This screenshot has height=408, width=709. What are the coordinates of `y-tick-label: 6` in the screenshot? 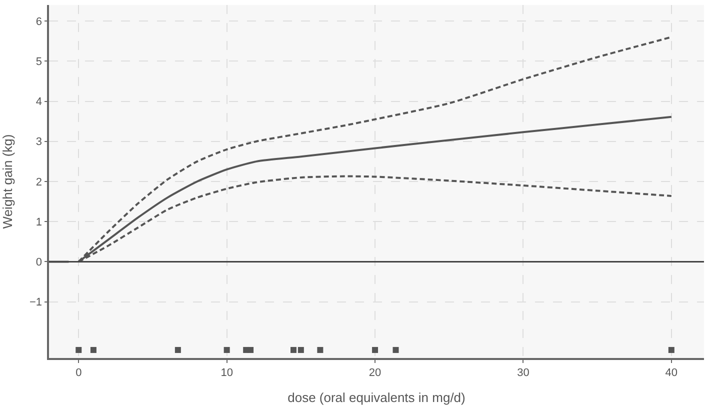 It's located at (39, 22).